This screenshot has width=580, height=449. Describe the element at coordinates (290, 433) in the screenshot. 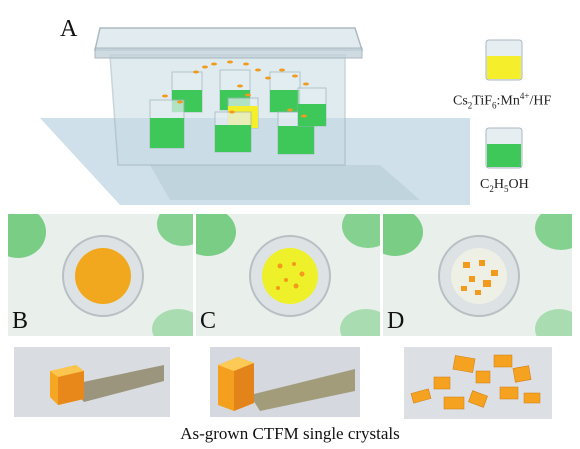

I see `figure-caption: As-grown CTFM single crystals` at that location.